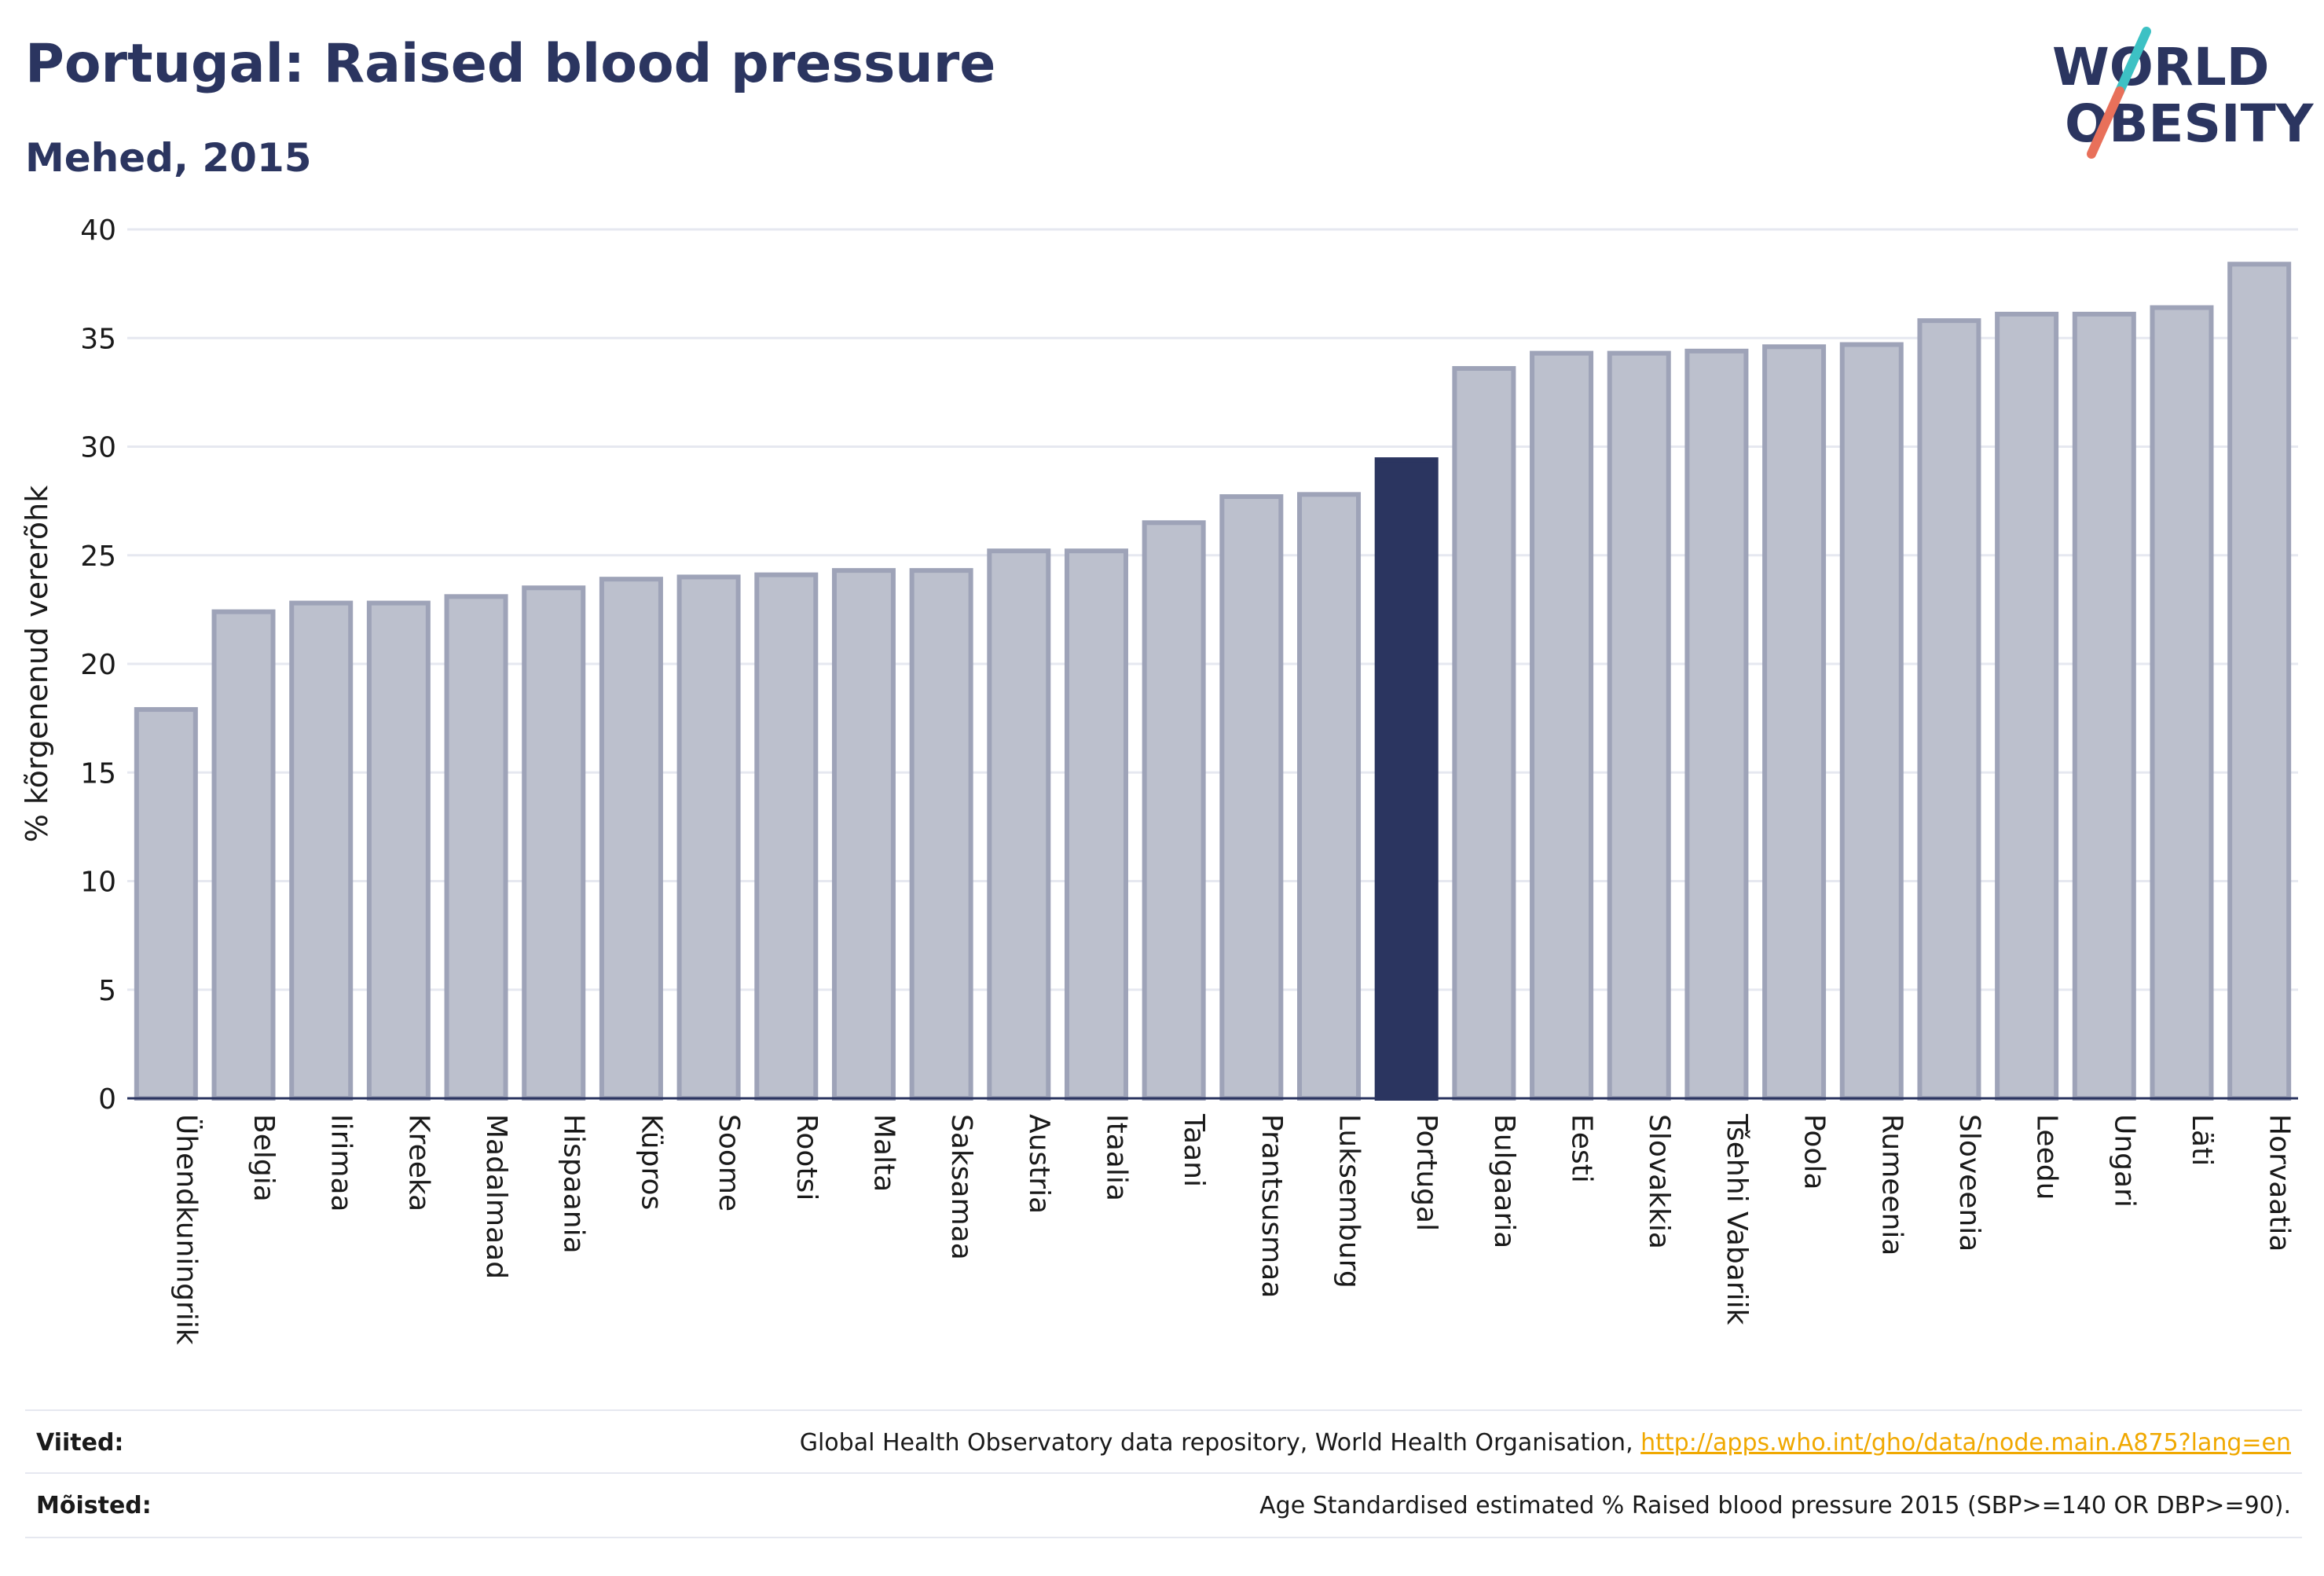 The image size is (2324, 1576). What do you see at coordinates (729, 1162) in the screenshot?
I see `x-tick-label: Soome` at bounding box center [729, 1162].